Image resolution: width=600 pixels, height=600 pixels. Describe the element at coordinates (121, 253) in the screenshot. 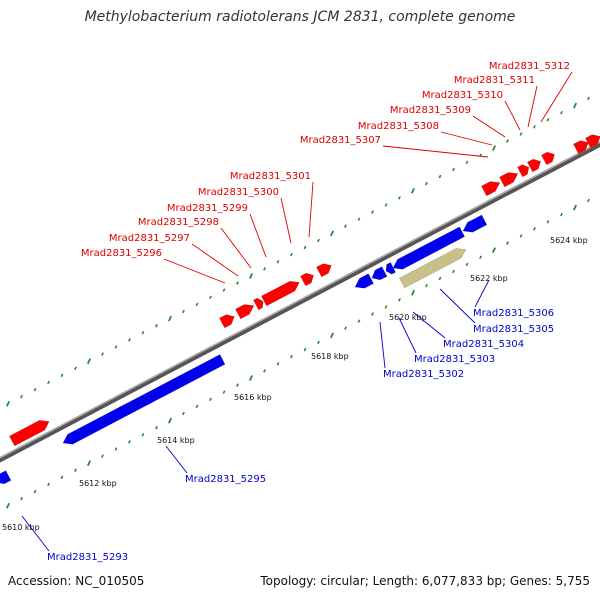

I see `forward-gene-label: Mrad2831_5296` at that location.